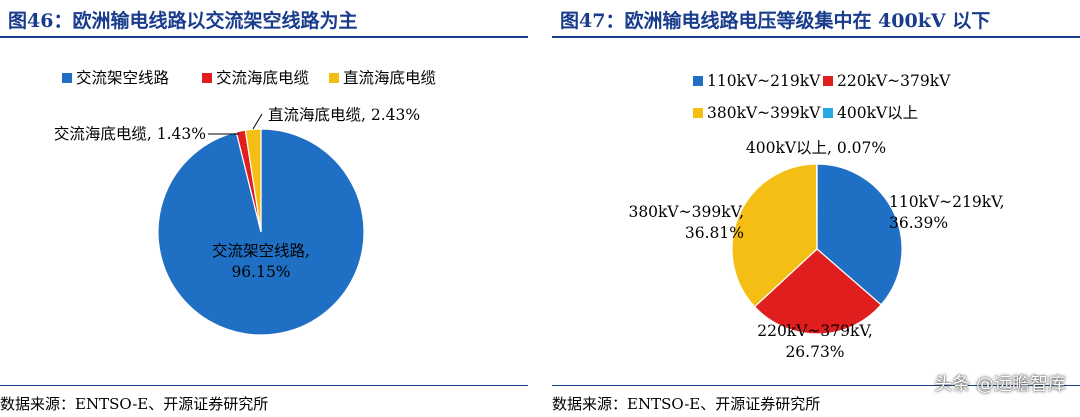 The height and width of the screenshot is (417, 1080). Describe the element at coordinates (947, 212) in the screenshot. I see `data-label-0: 110kV~219kV, 36.39%` at that location.